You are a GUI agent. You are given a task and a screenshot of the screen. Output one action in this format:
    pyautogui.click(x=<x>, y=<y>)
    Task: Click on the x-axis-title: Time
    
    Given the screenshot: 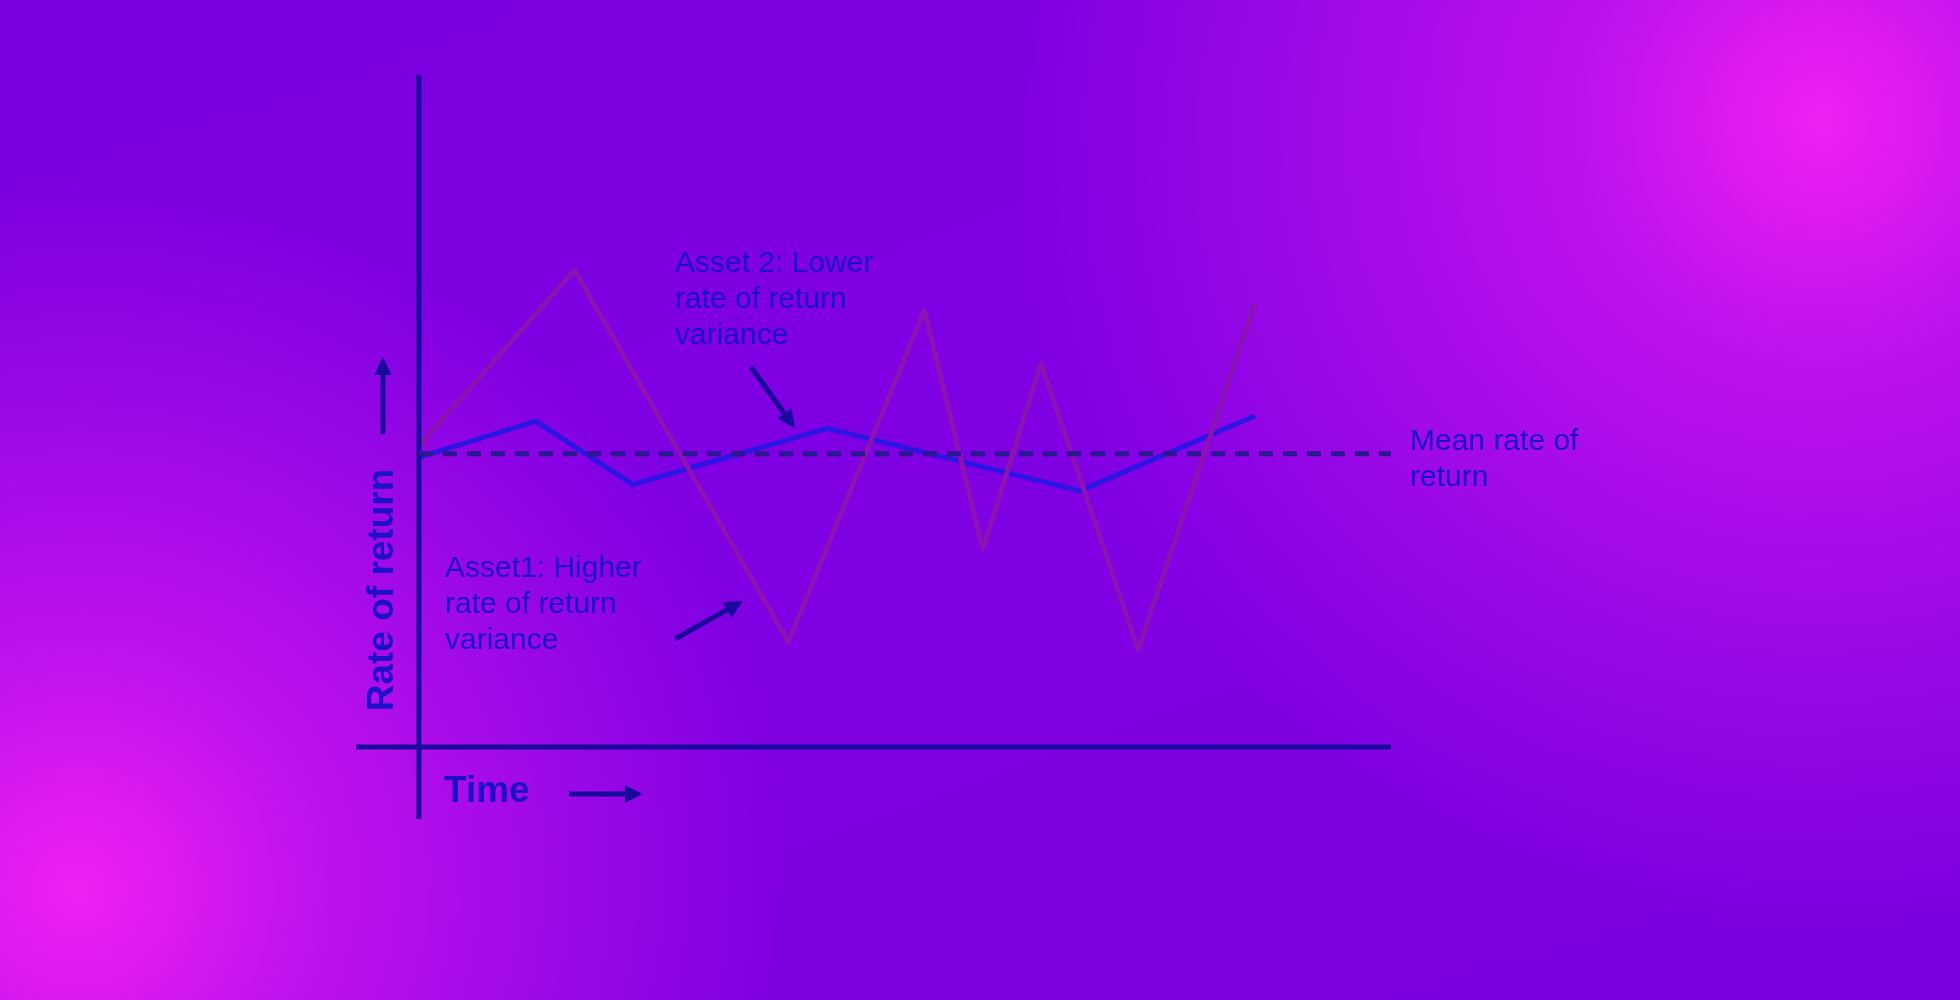 What is the action you would take?
    pyautogui.click(x=487, y=789)
    